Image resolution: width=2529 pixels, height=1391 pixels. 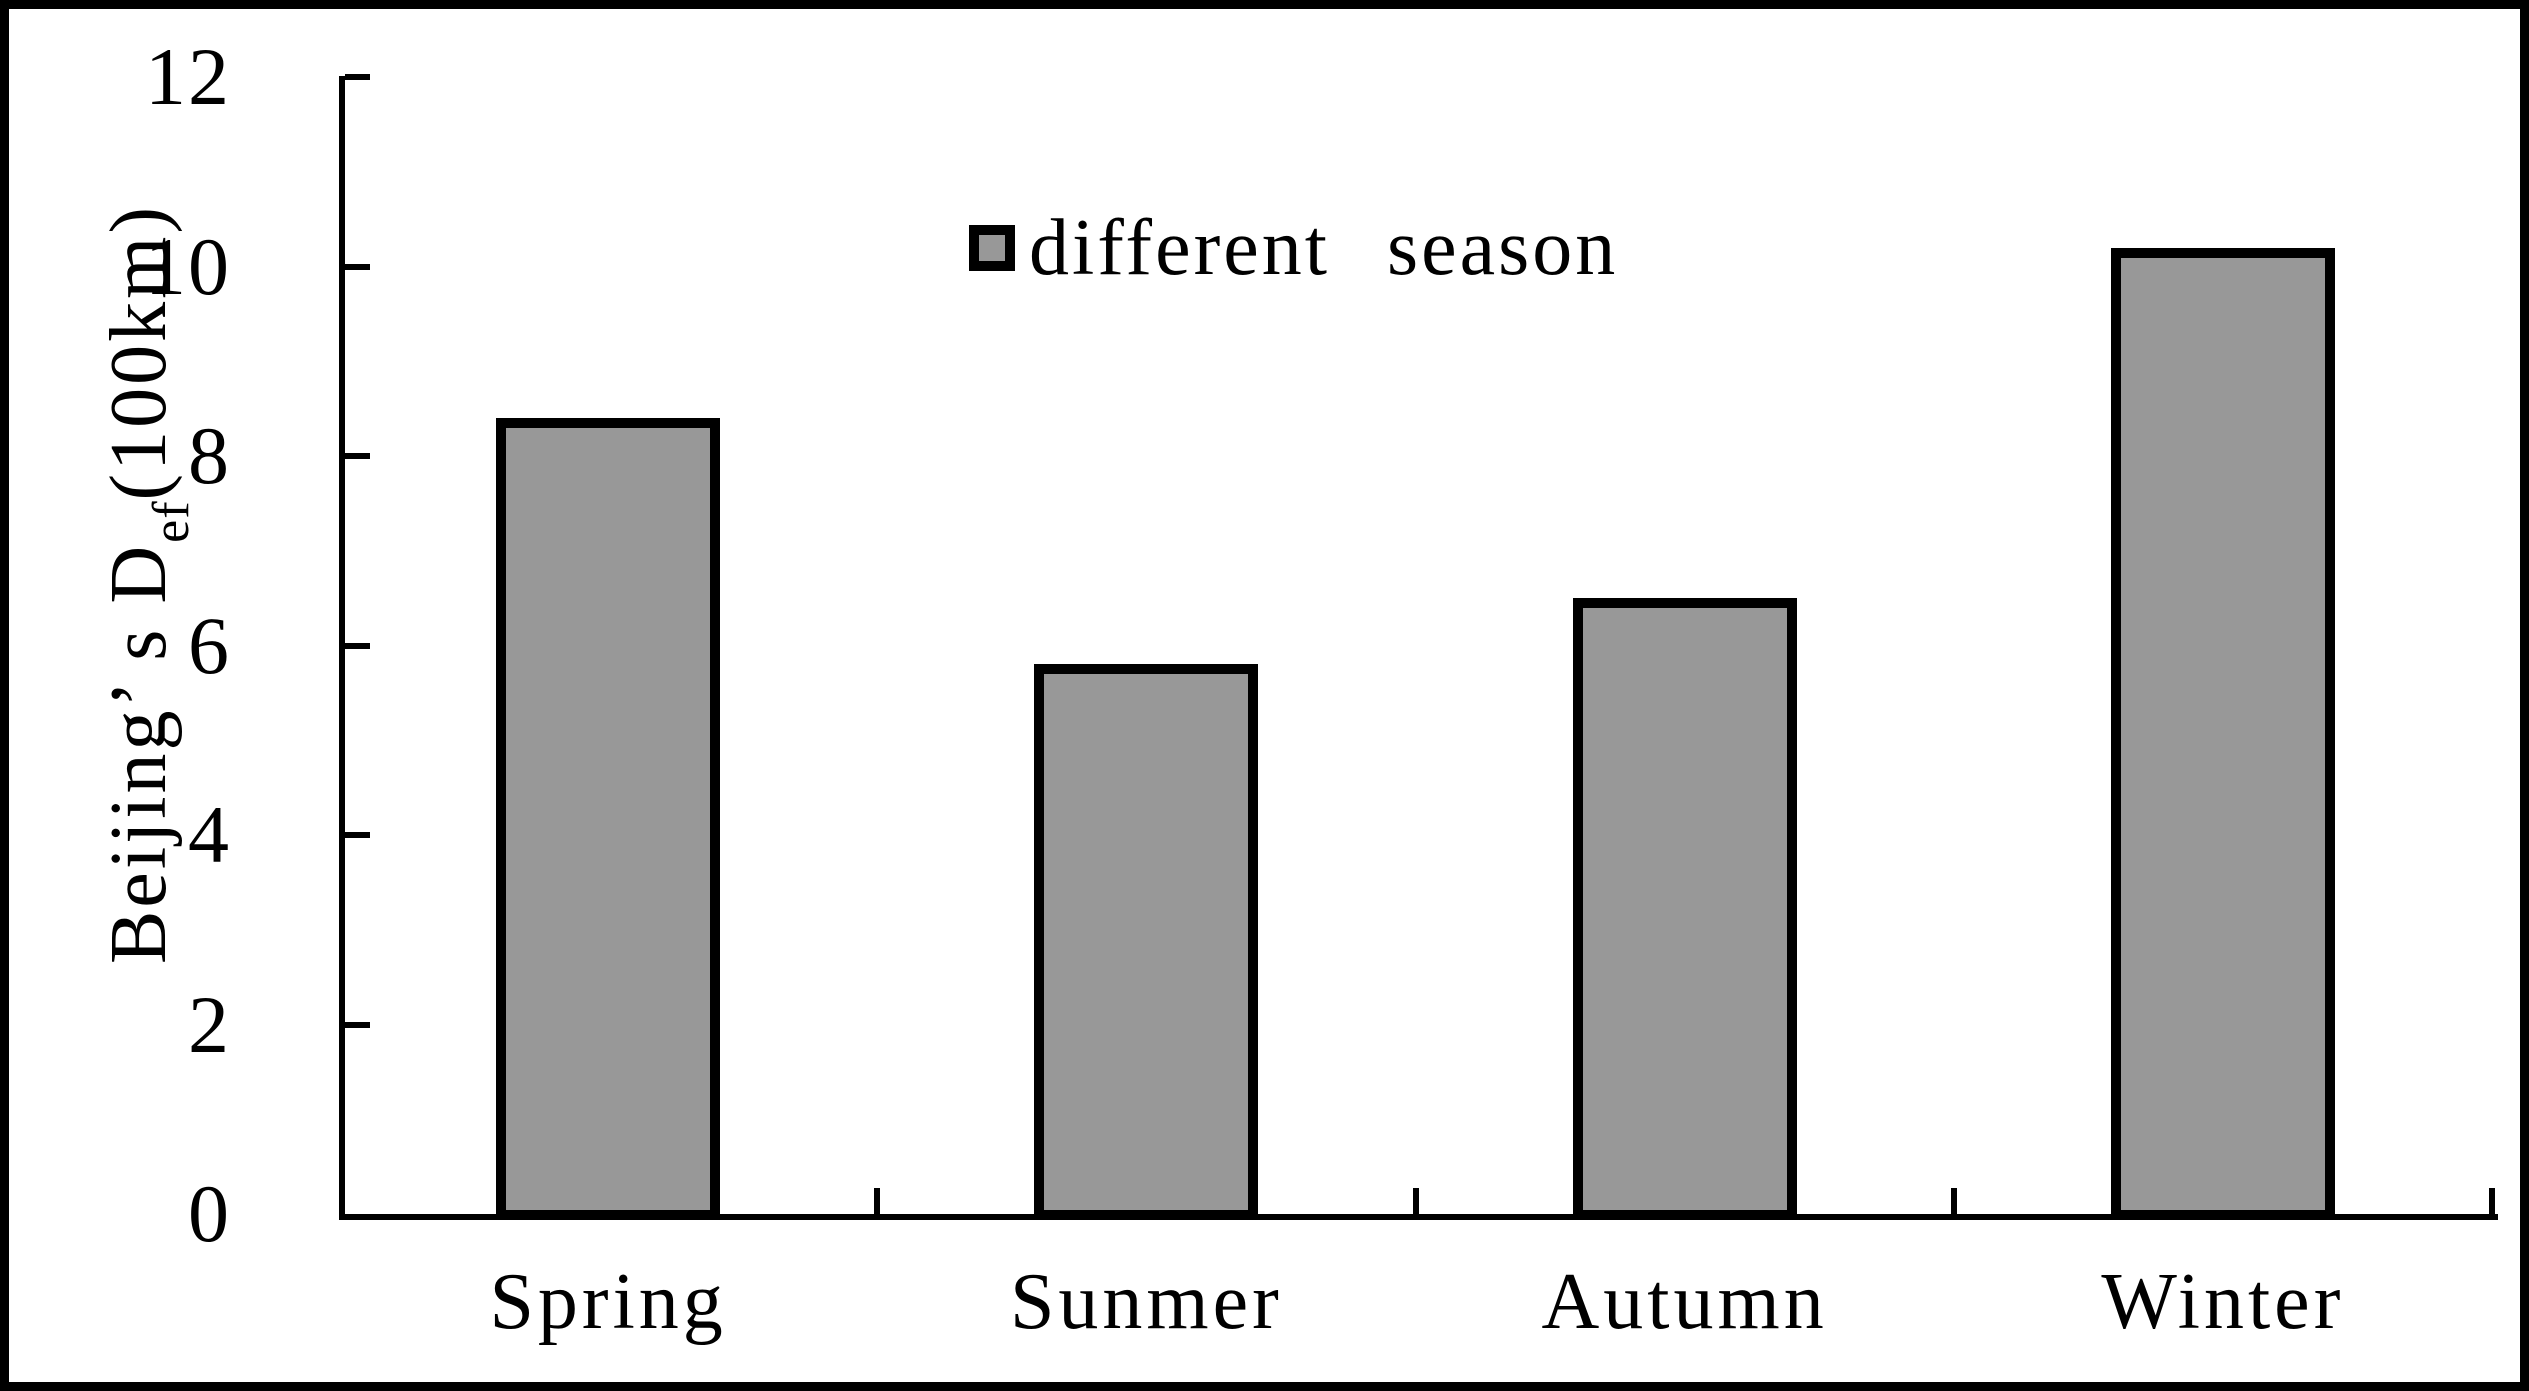 I want to click on legend: different season, so click(x=1293, y=248).